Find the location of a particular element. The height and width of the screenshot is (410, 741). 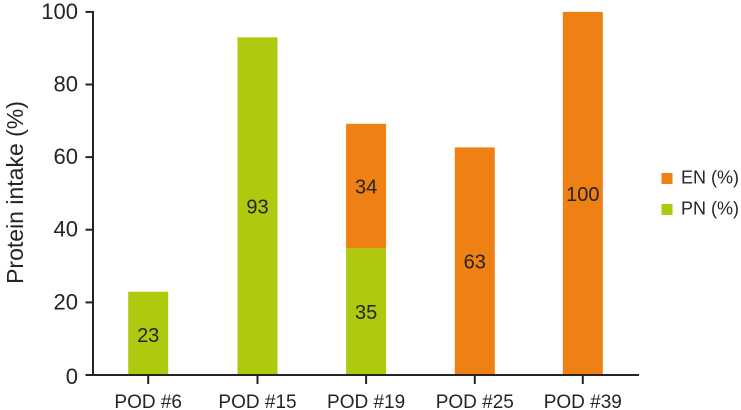

svg-text: POD #39 is located at coordinates (583, 401).